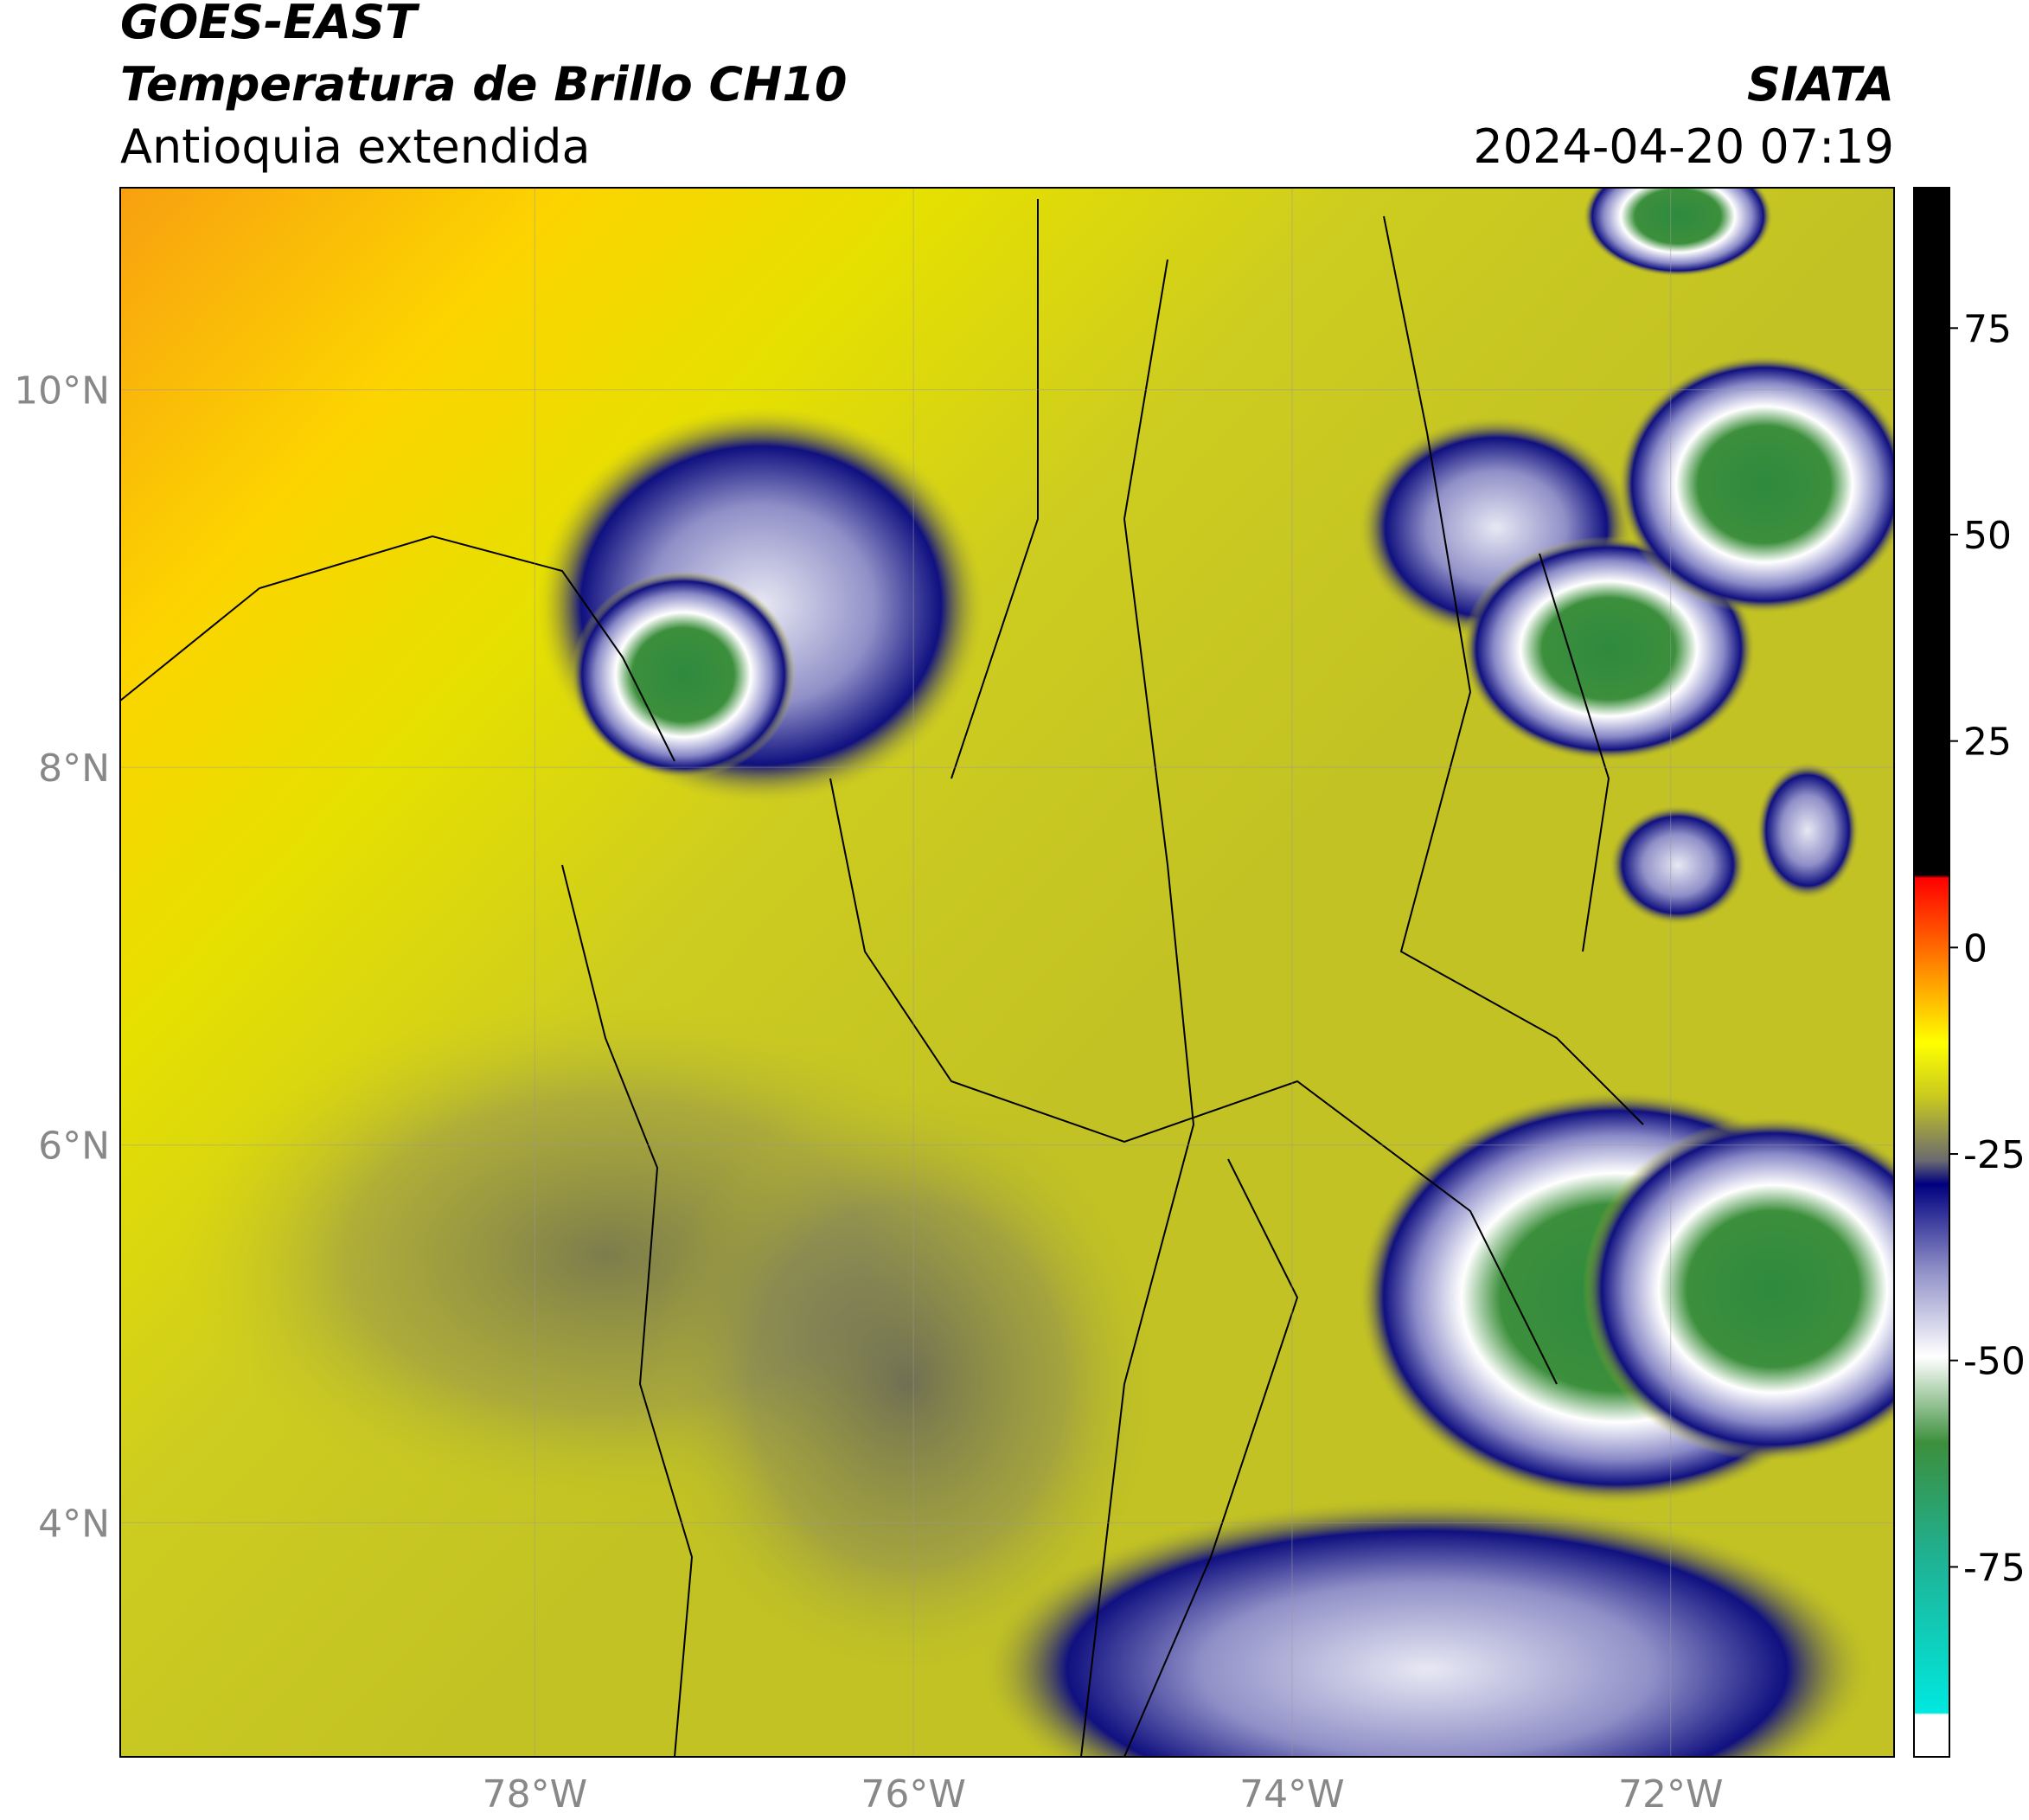 This screenshot has height=1820, width=2029. I want to click on x-tick-label: 76°W, so click(913, 1794).